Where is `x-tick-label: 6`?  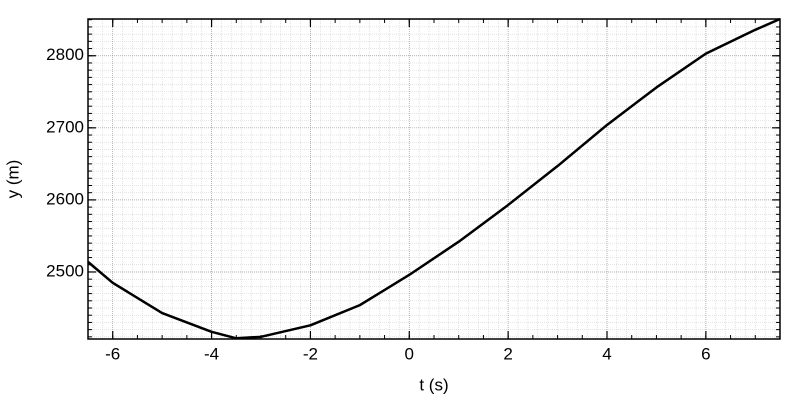 x-tick-label: 6 is located at coordinates (705, 353).